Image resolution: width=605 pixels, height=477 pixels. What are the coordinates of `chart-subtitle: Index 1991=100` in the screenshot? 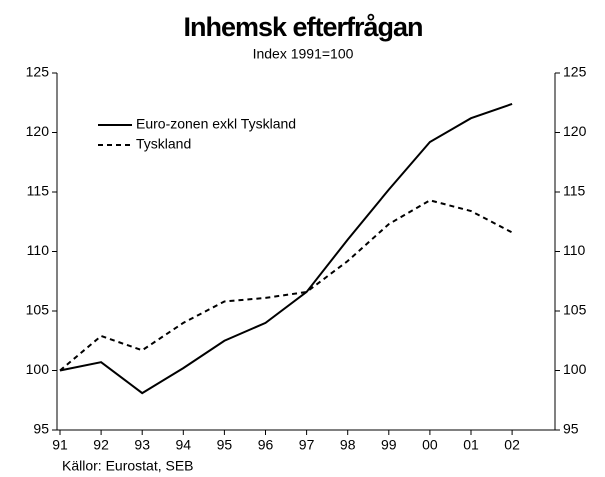 It's located at (303, 54).